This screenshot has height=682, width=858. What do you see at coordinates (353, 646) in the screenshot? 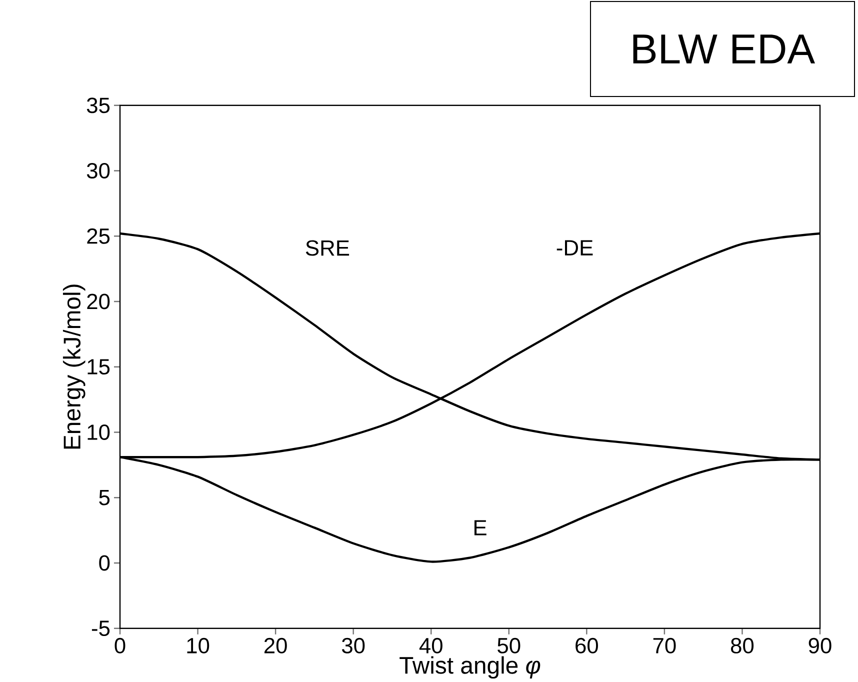
I see `x-tick-label: 30` at bounding box center [353, 646].